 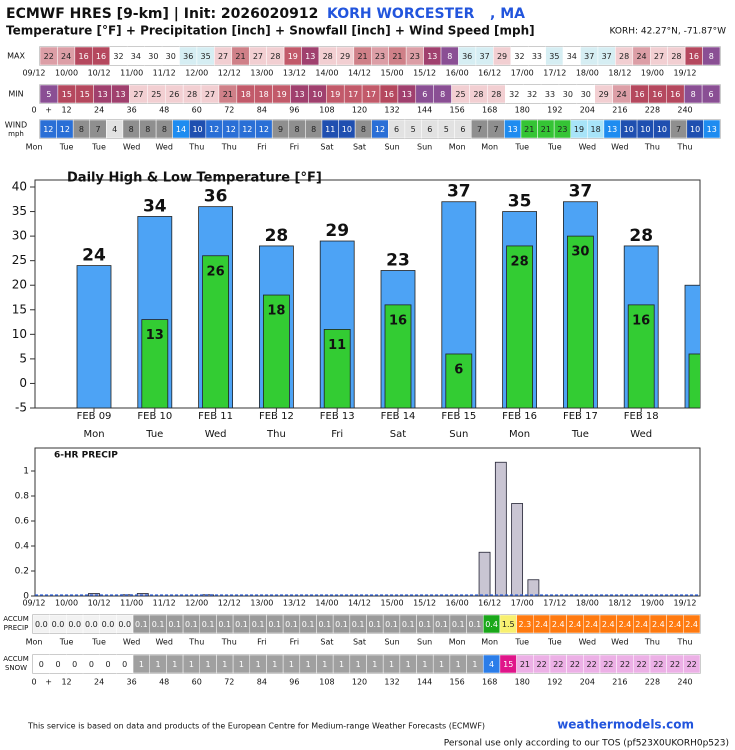 What do you see at coordinates (337, 231) in the screenshot?
I see `high-label: 29` at bounding box center [337, 231].